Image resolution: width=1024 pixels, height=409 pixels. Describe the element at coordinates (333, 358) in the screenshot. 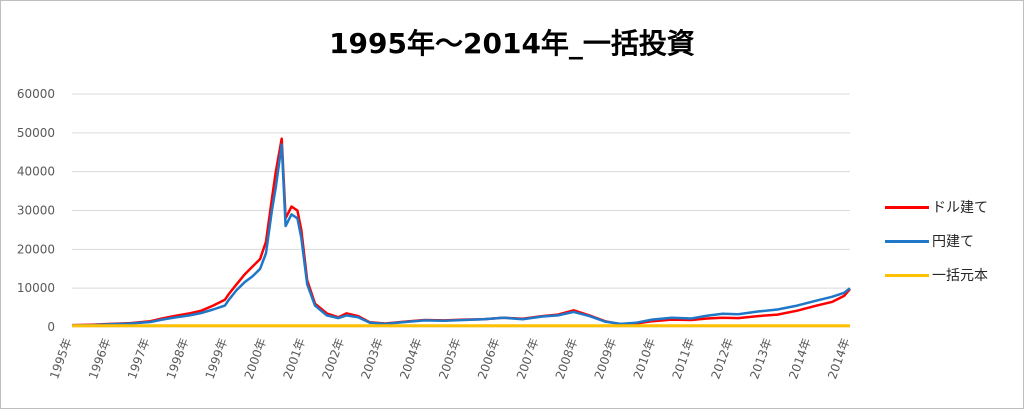

I see `x-tick-label: 2002年` at that location.